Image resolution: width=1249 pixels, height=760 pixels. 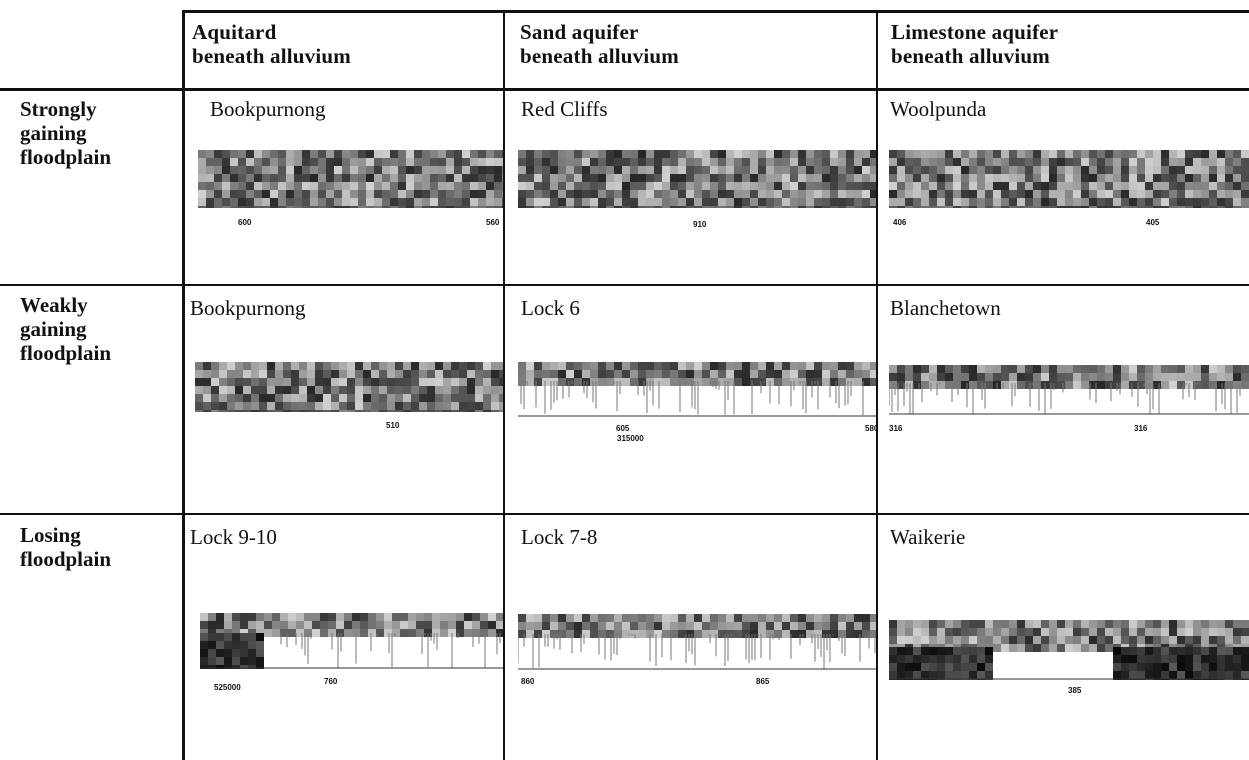 I want to click on table-top-border, so click(x=716, y=11).